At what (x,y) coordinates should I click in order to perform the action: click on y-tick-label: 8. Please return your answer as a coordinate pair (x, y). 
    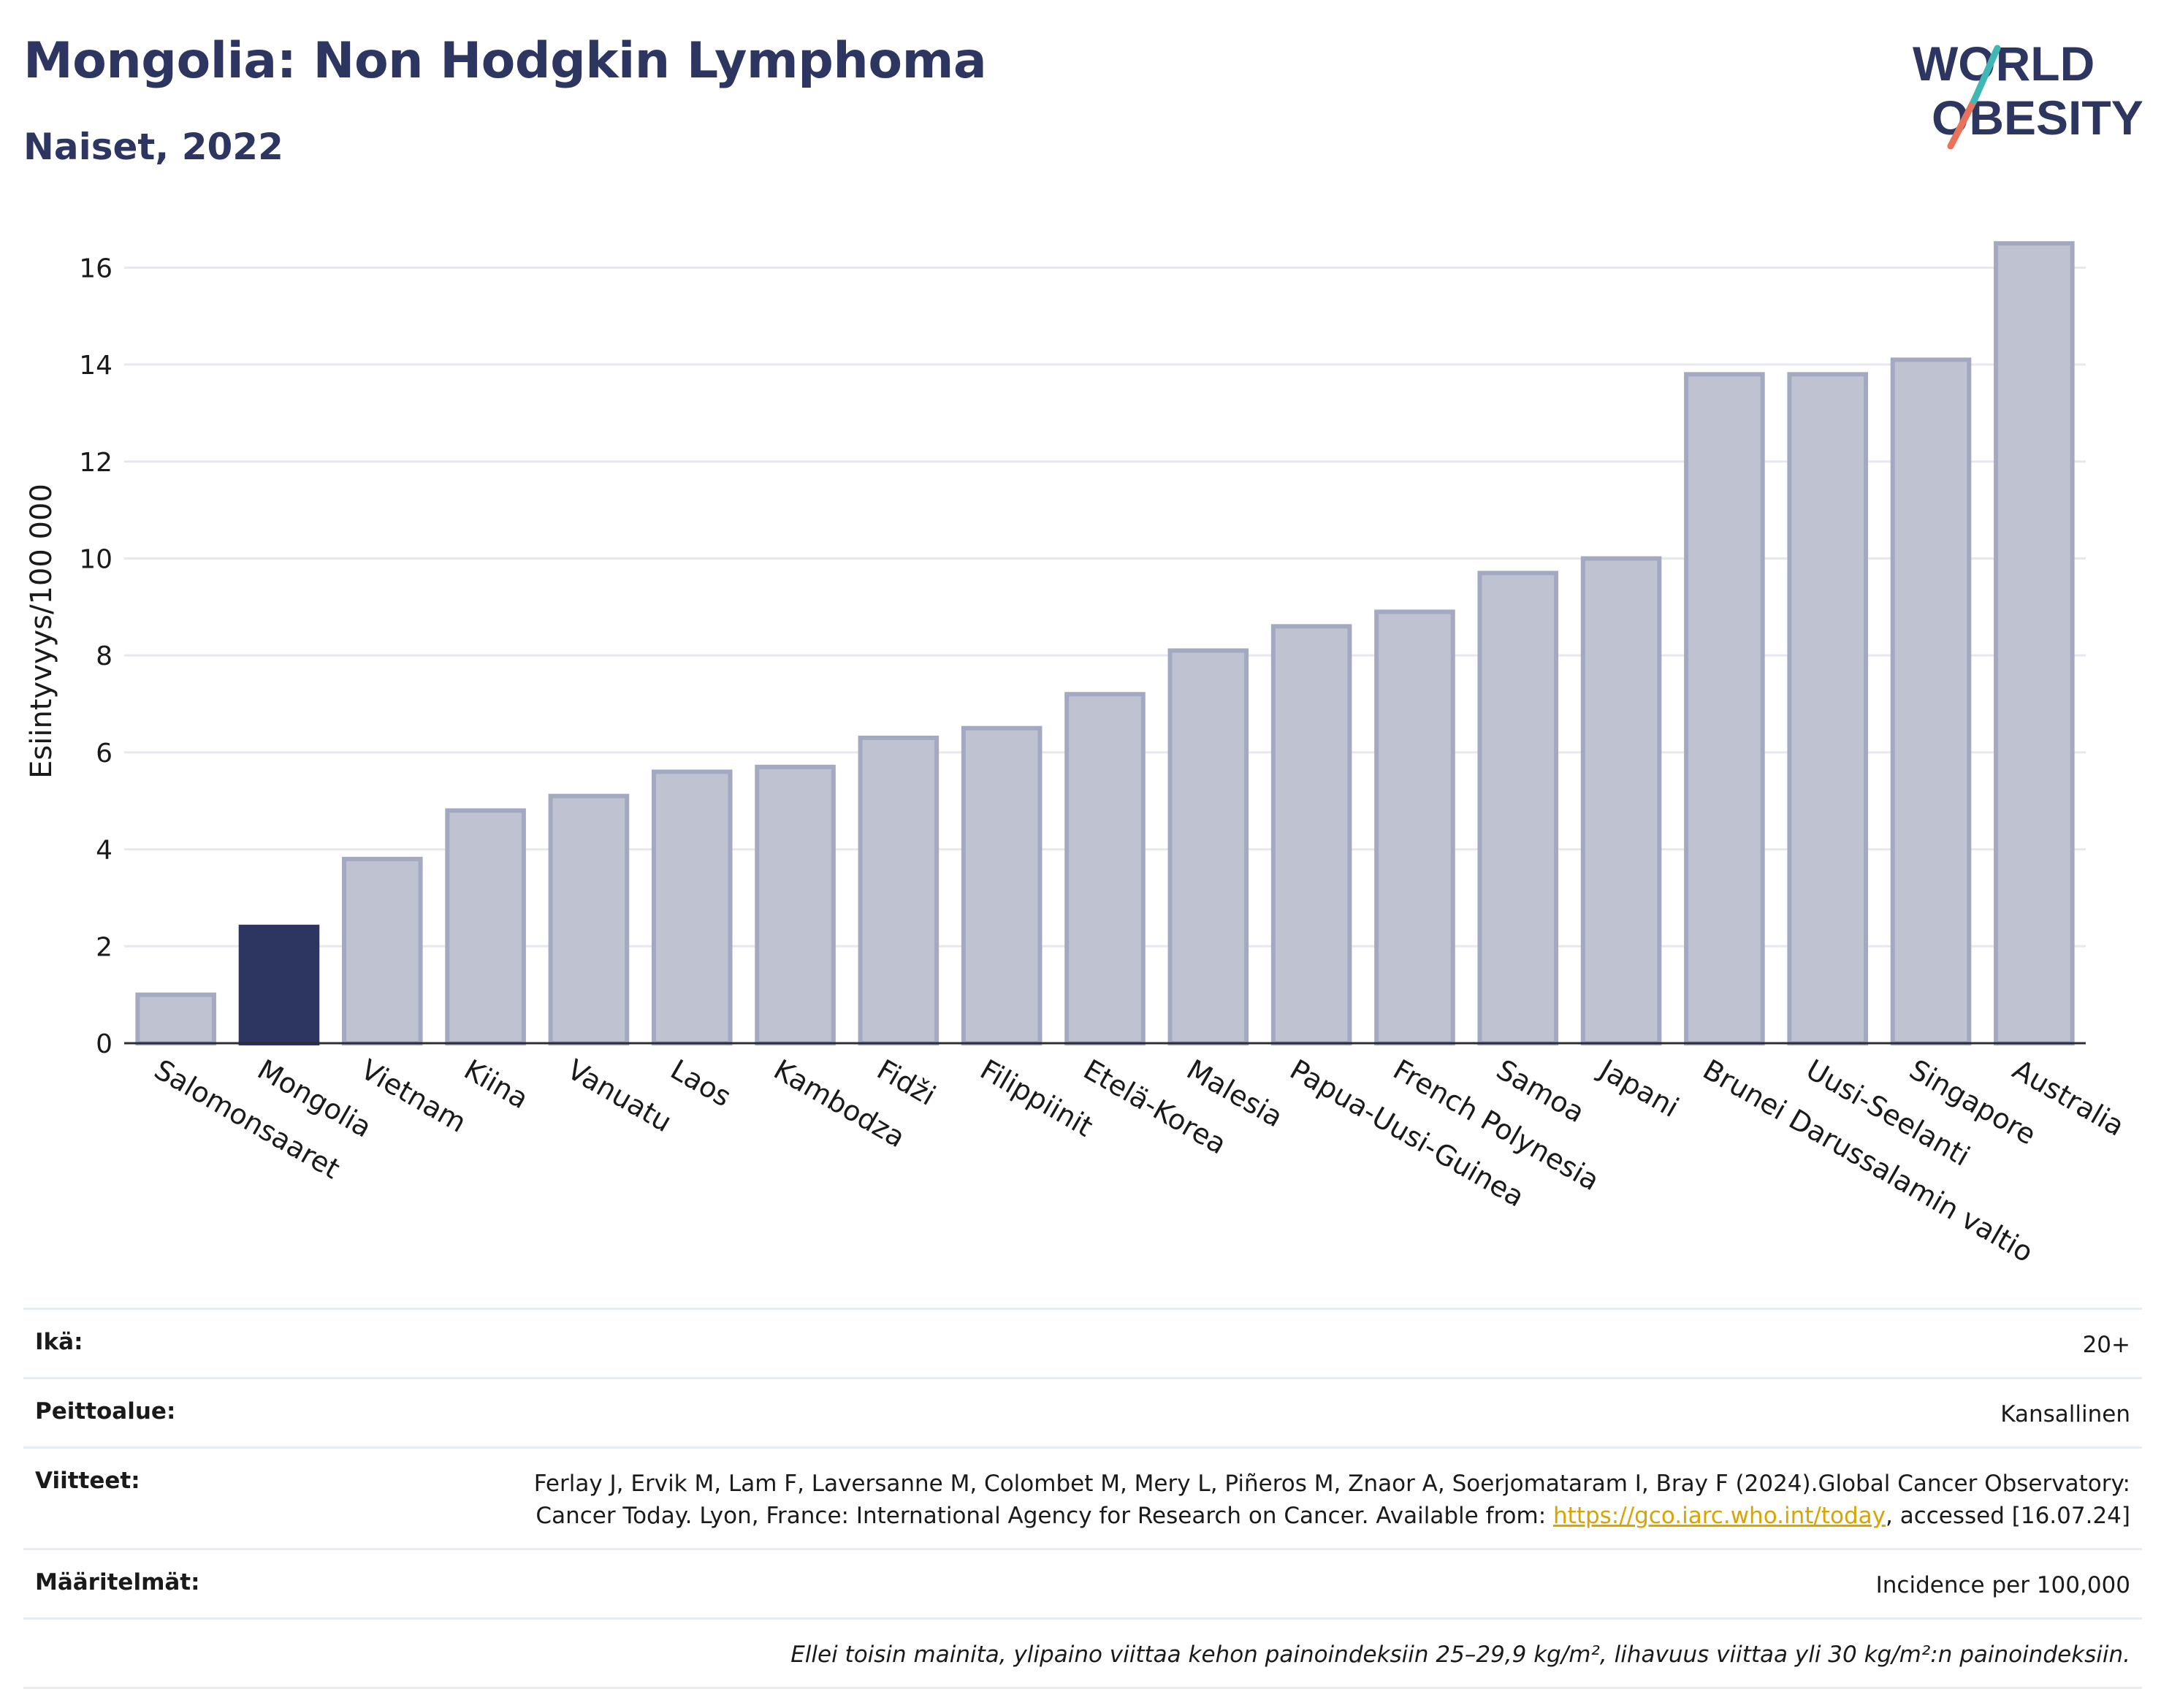
    Looking at the image, I should click on (105, 656).